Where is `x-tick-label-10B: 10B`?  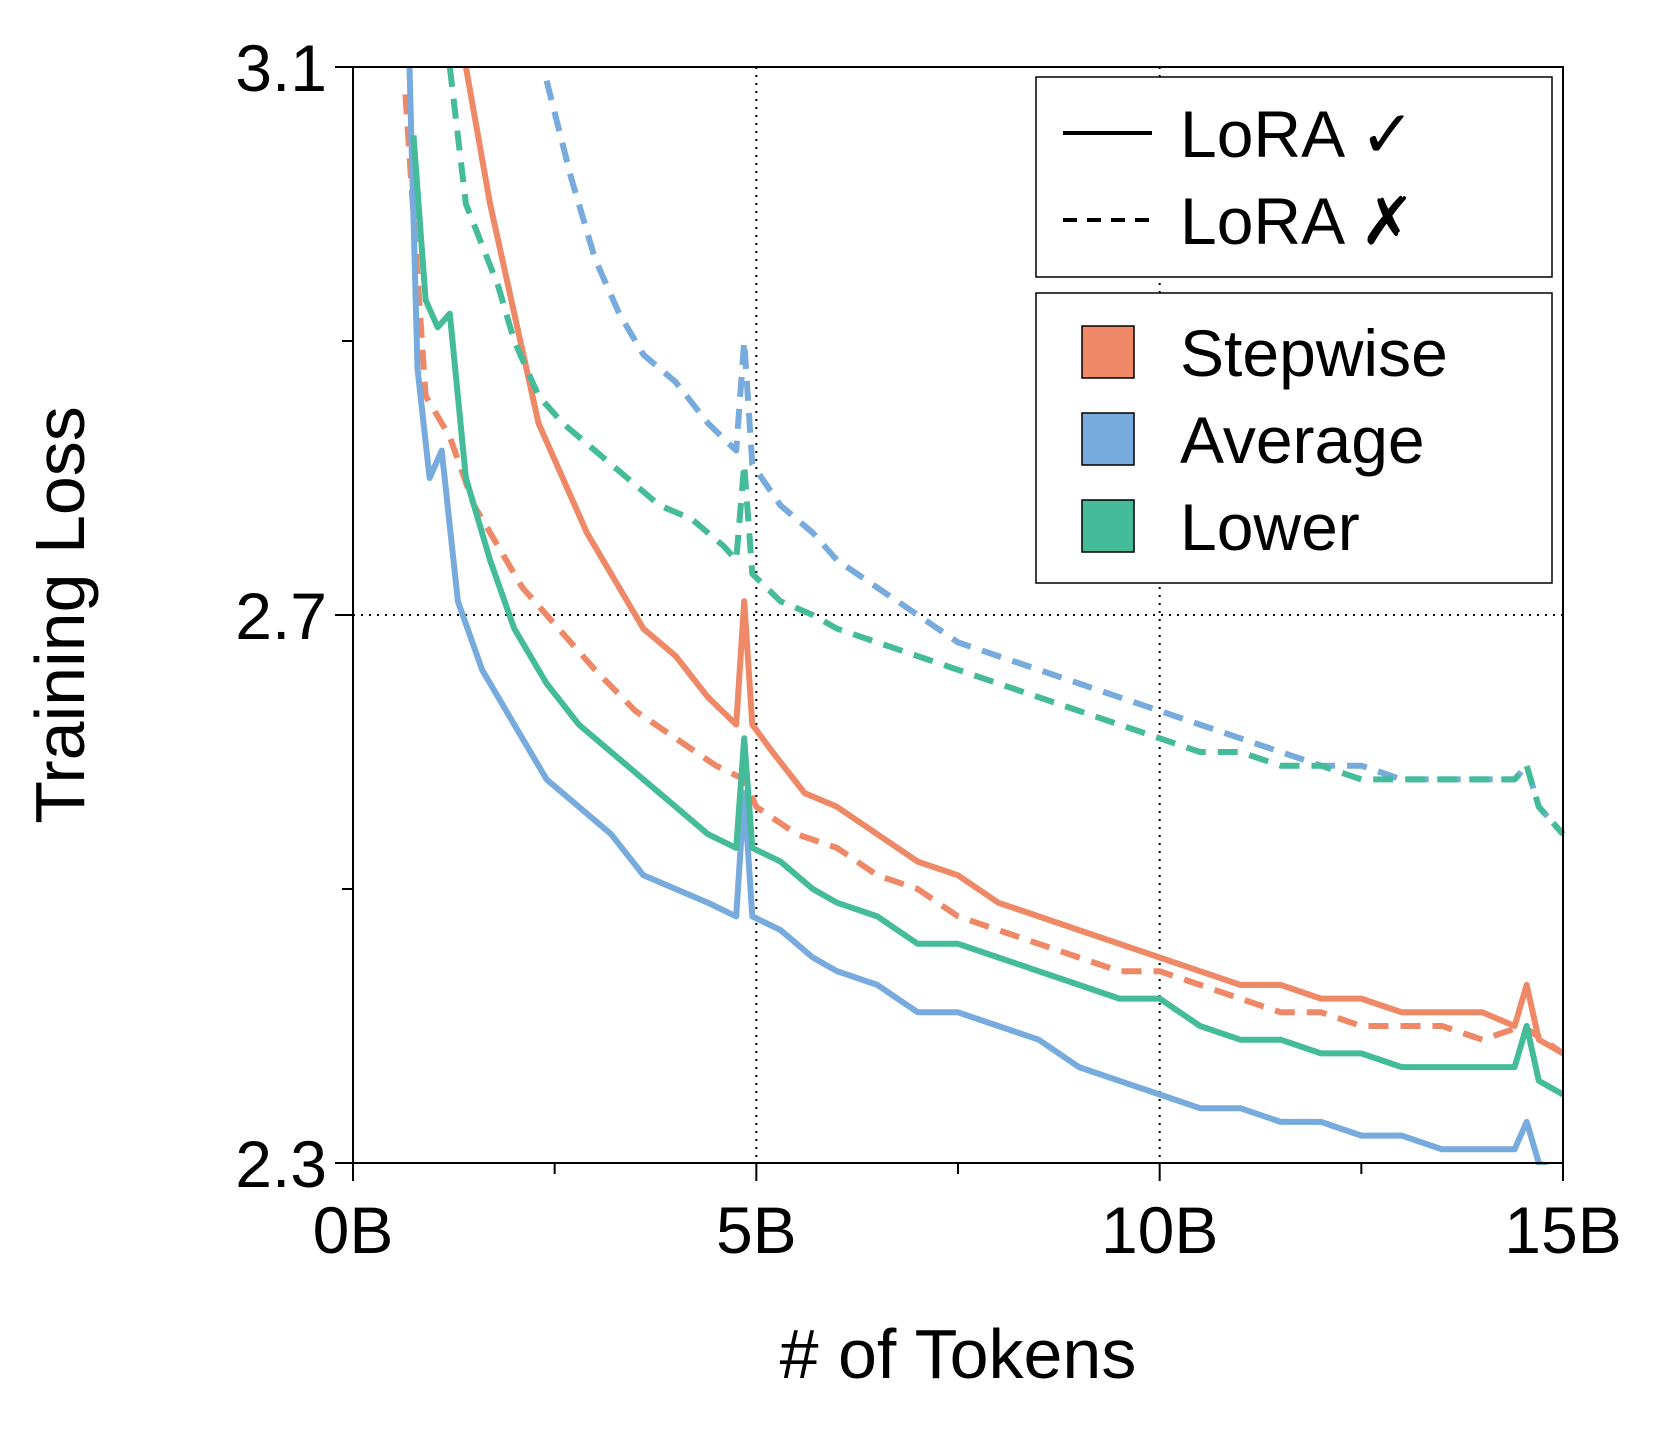
x-tick-label-10B: 10B is located at coordinates (1159, 1230).